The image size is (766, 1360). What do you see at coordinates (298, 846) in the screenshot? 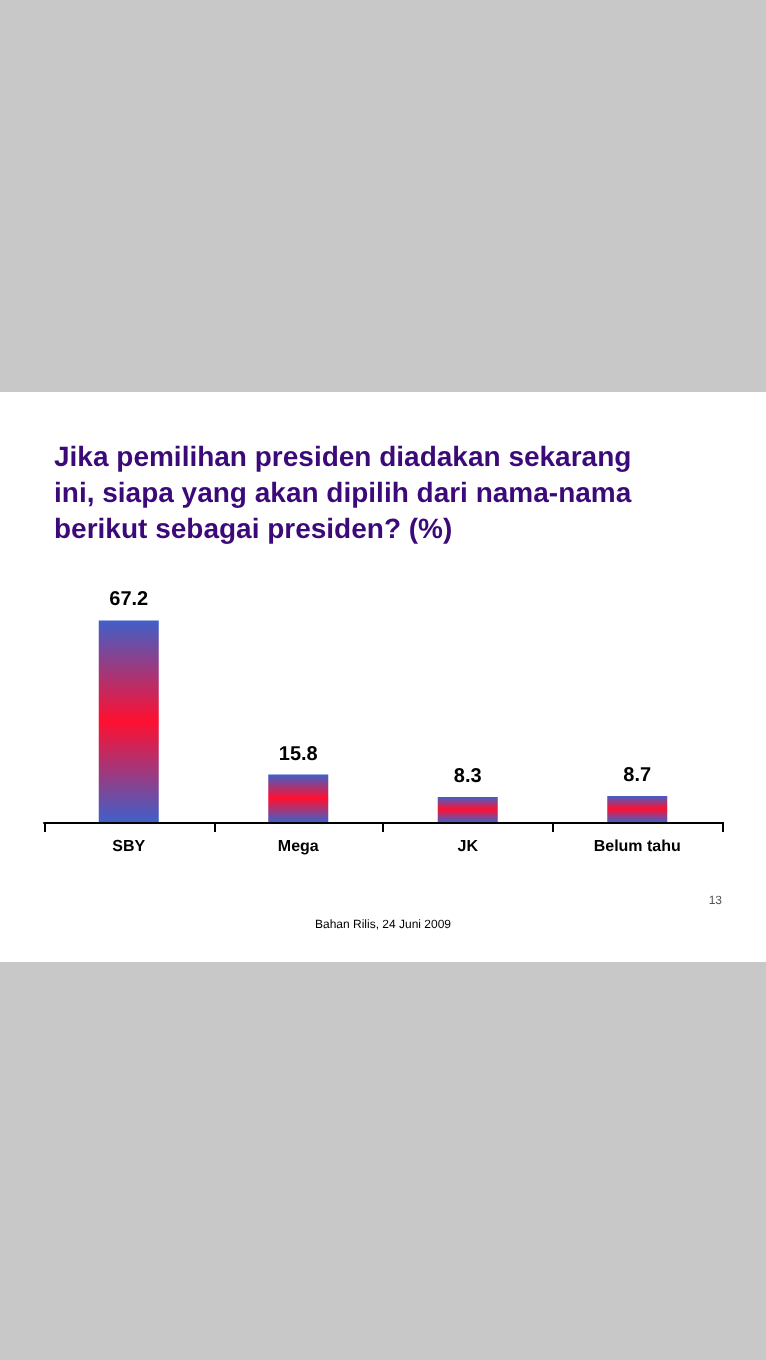
I see `x-tick-label: Mega` at bounding box center [298, 846].